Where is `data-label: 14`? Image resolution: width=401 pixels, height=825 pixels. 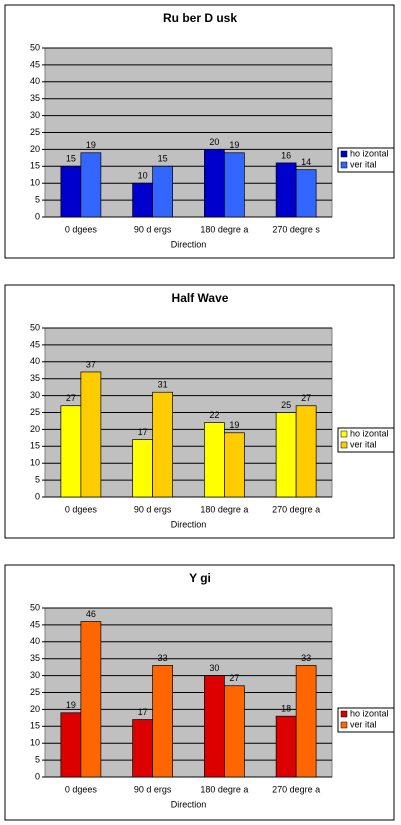
data-label: 14 is located at coordinates (306, 162).